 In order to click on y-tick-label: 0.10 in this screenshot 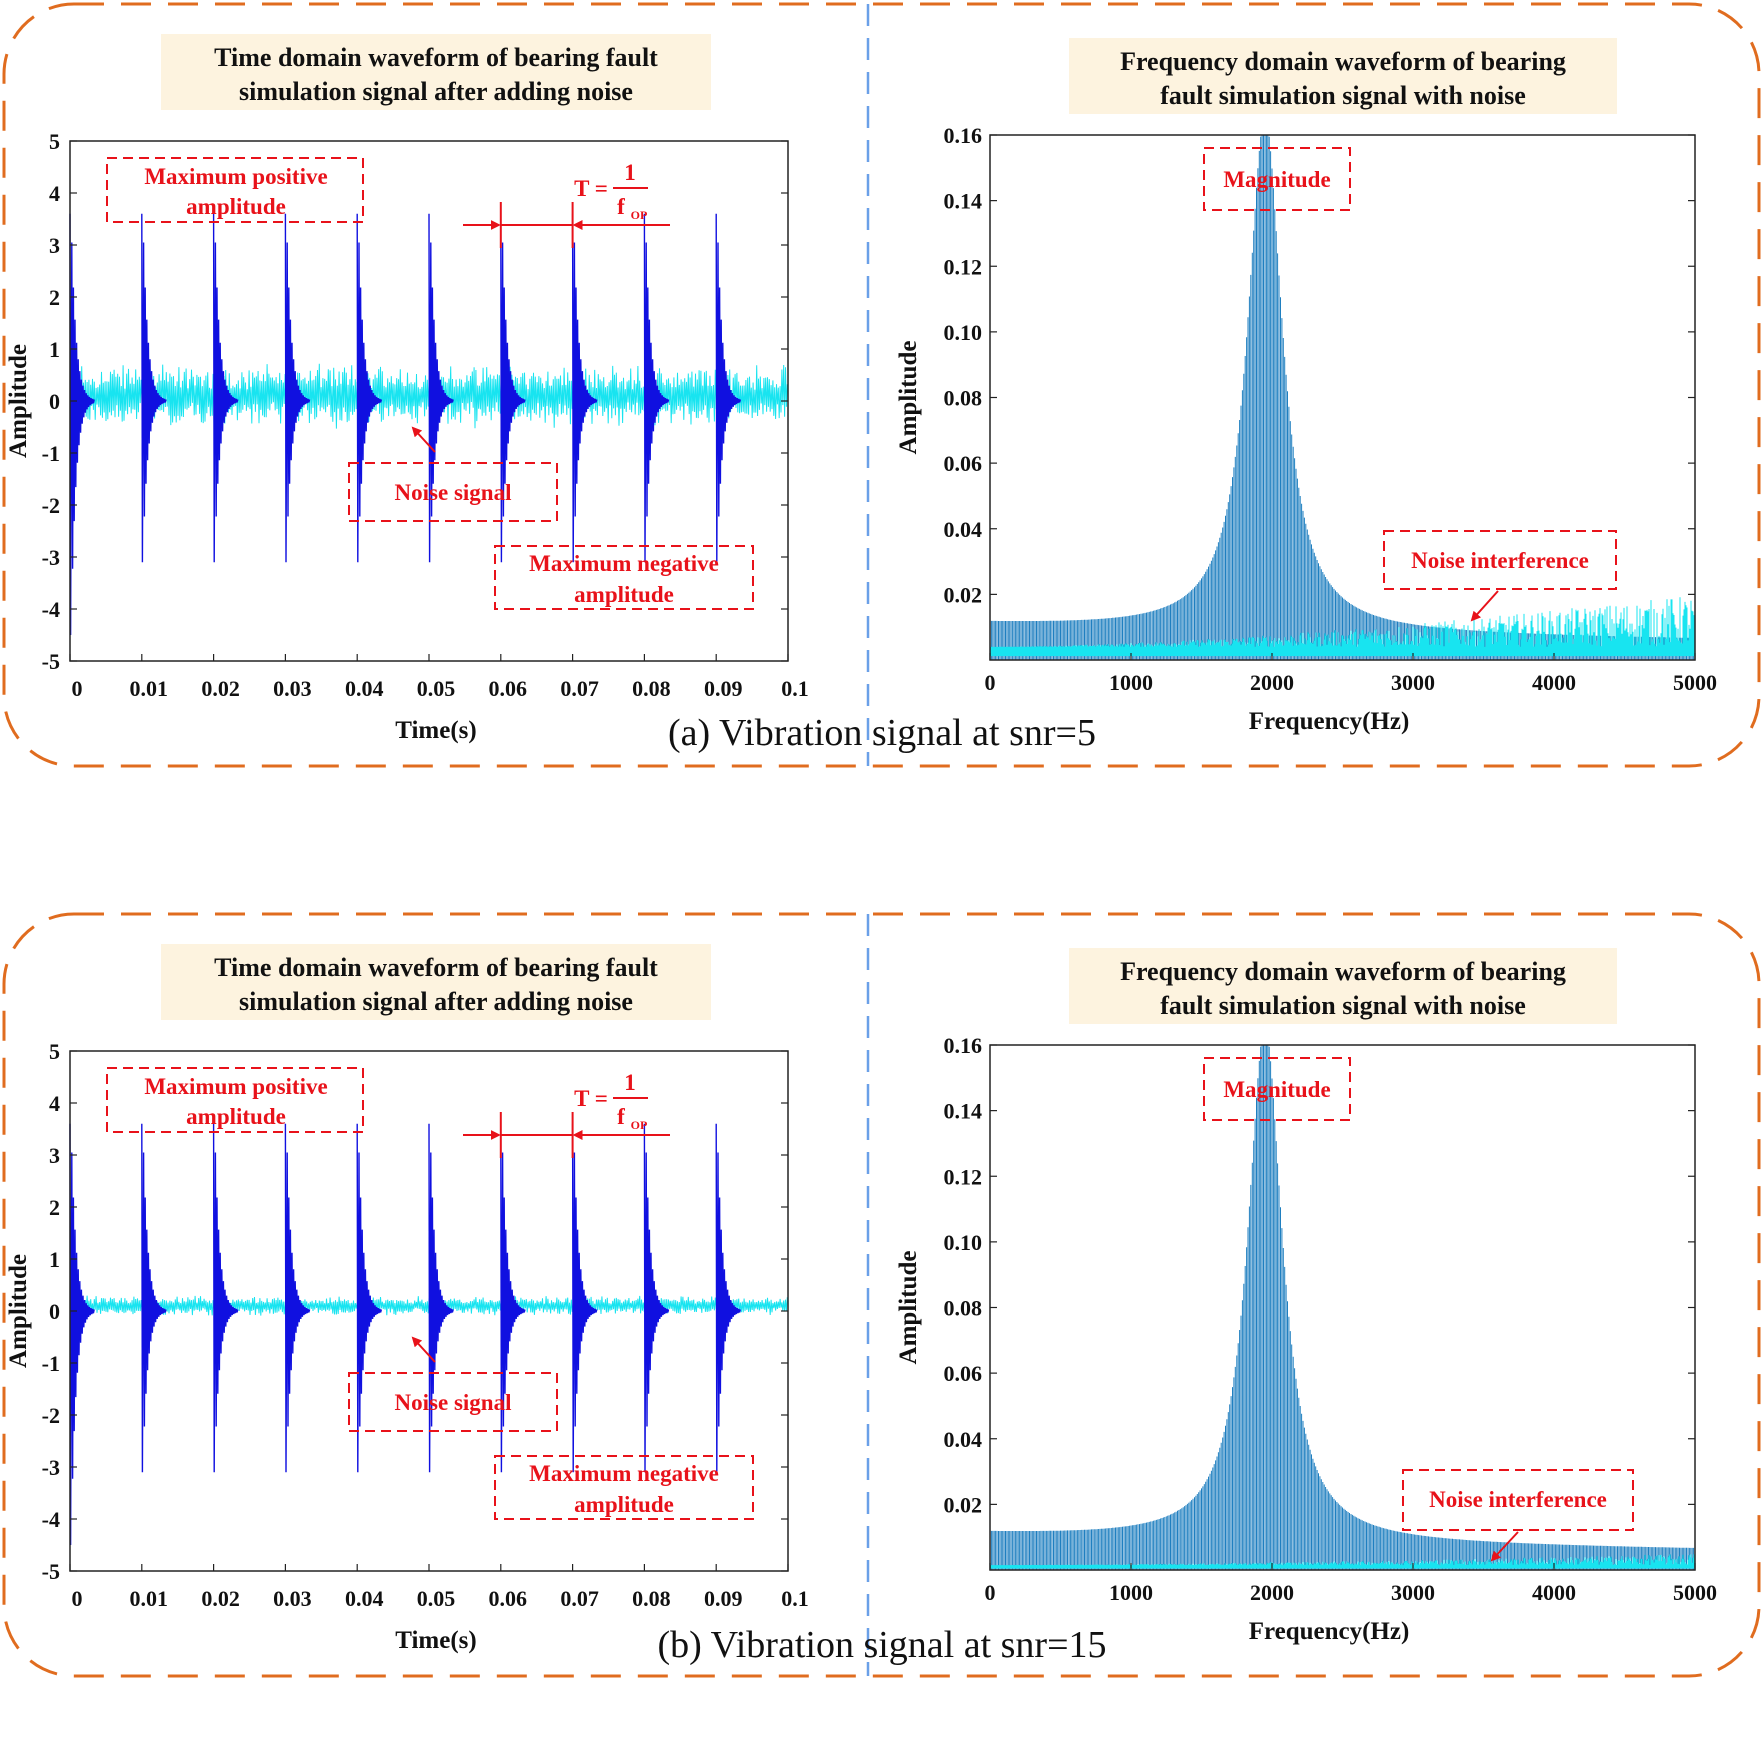, I will do `click(963, 332)`.